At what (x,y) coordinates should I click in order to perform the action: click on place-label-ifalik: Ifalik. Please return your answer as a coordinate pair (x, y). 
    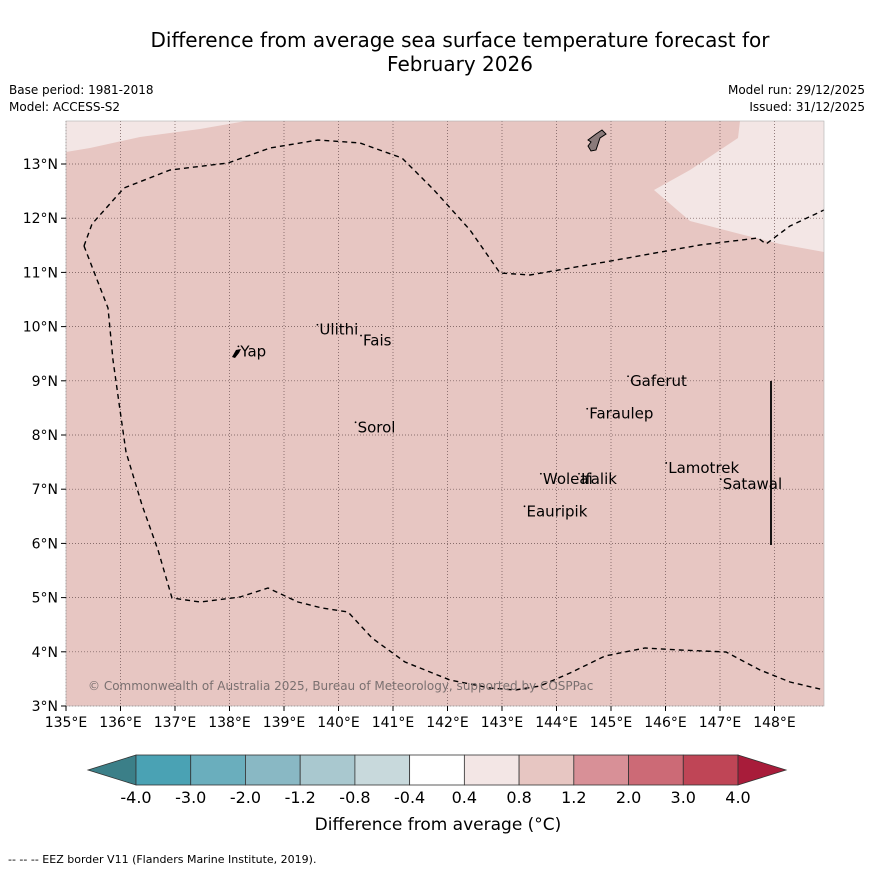
    Looking at the image, I should click on (599, 479).